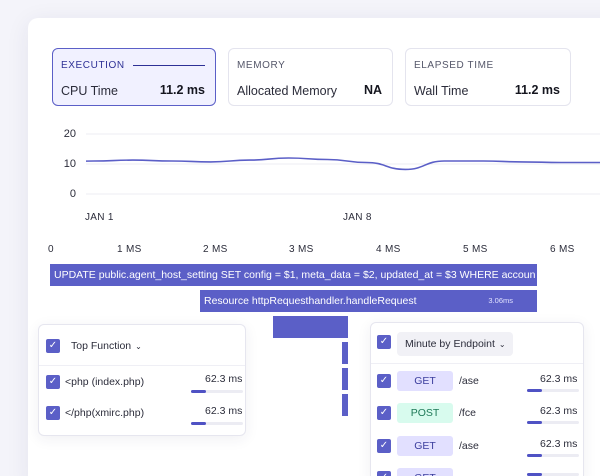  Describe the element at coordinates (287, 91) in the screenshot. I see `metric-name: Allocated Memory` at that location.